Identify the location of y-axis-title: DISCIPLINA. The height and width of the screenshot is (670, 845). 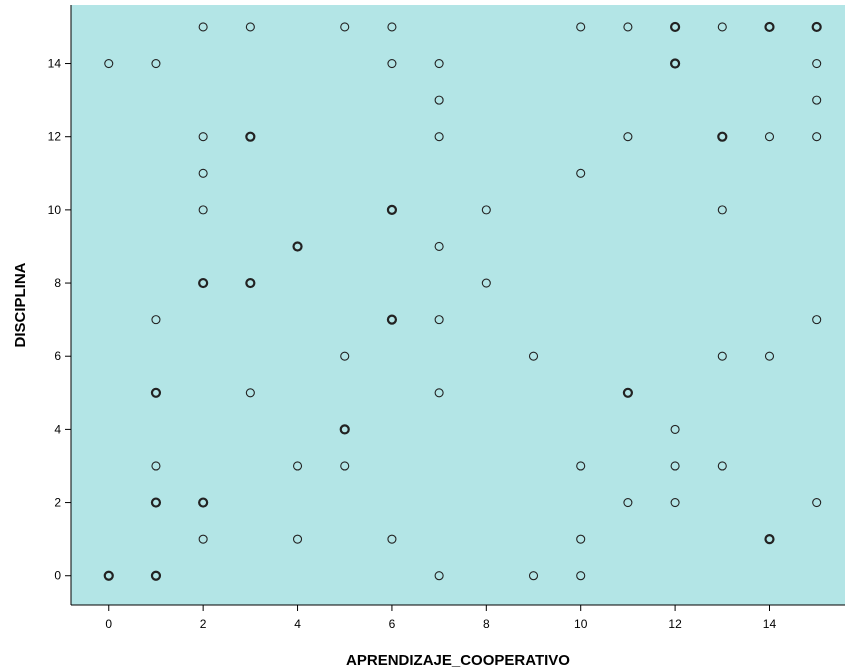
(20, 304).